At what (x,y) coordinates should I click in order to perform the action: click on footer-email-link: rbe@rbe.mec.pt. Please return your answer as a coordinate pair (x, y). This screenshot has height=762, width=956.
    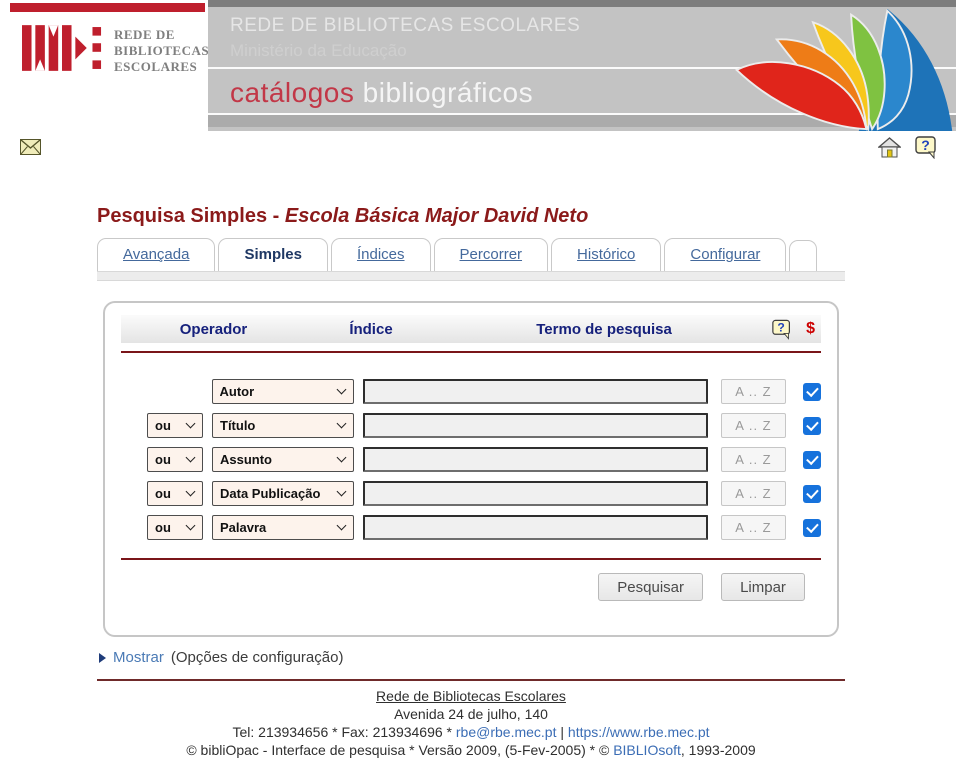
    Looking at the image, I should click on (506, 732).